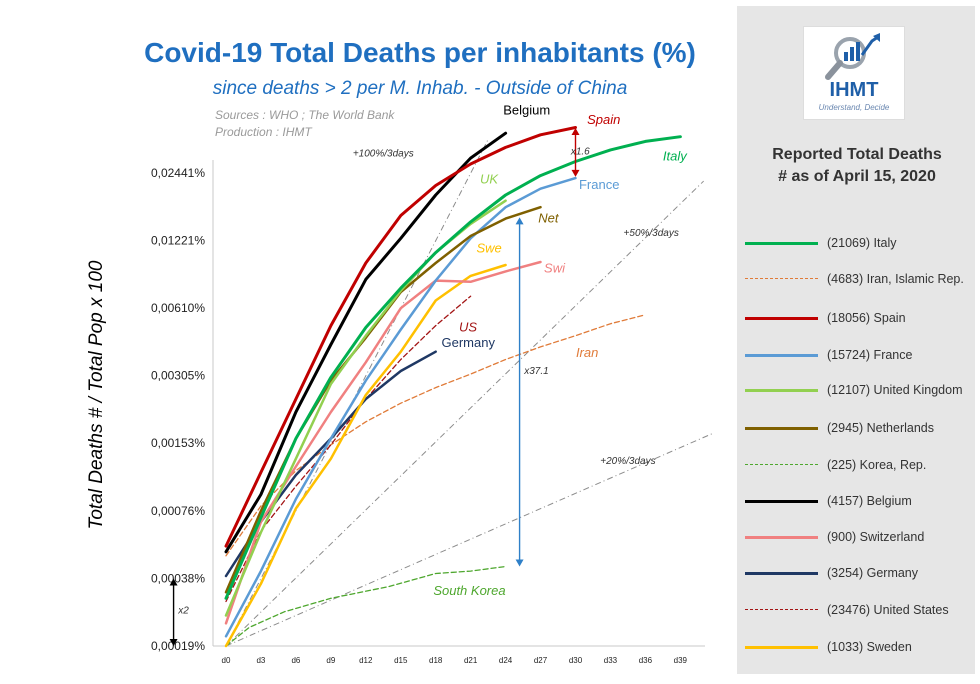 The height and width of the screenshot is (684, 980). What do you see at coordinates (264, 132) in the screenshot?
I see `chart-production: Production : IHMT` at bounding box center [264, 132].